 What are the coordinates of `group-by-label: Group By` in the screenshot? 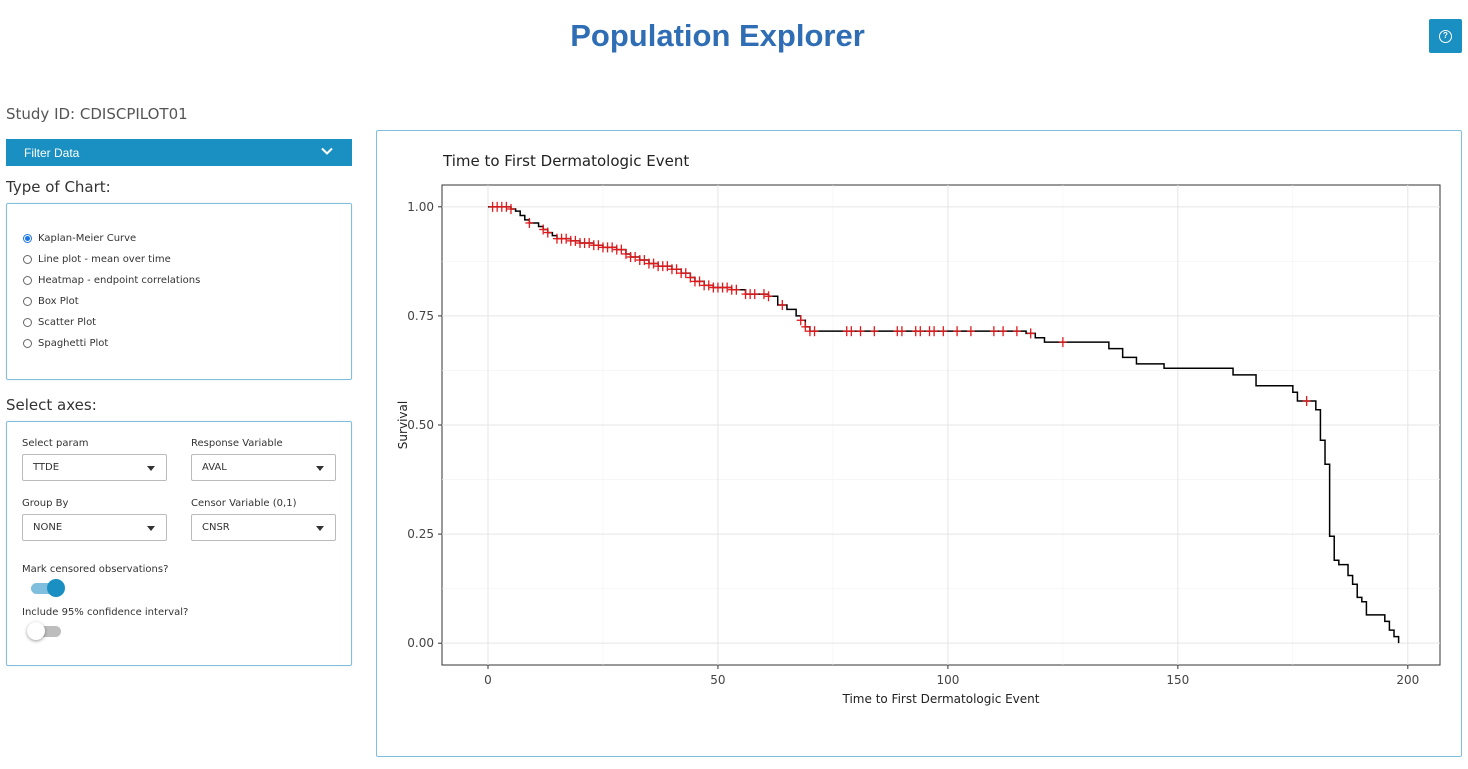 It's located at (45, 503).